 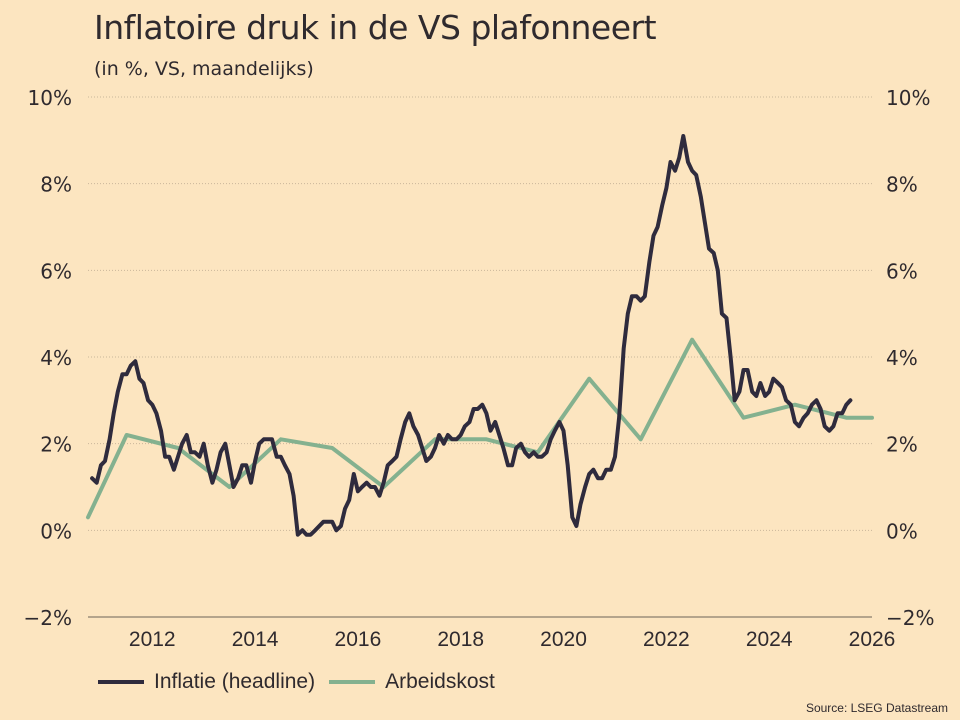 What do you see at coordinates (235, 681) in the screenshot?
I see `legend-label-inflation: Inflatie (headline)` at bounding box center [235, 681].